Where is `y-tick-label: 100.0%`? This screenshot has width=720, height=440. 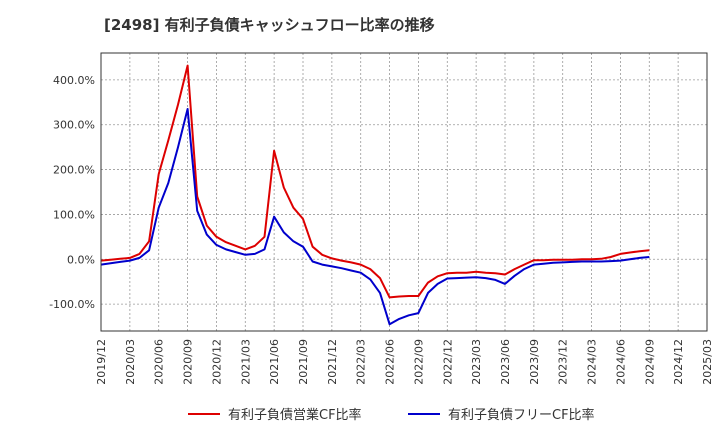 y-tick-label: 100.0% is located at coordinates (74, 214).